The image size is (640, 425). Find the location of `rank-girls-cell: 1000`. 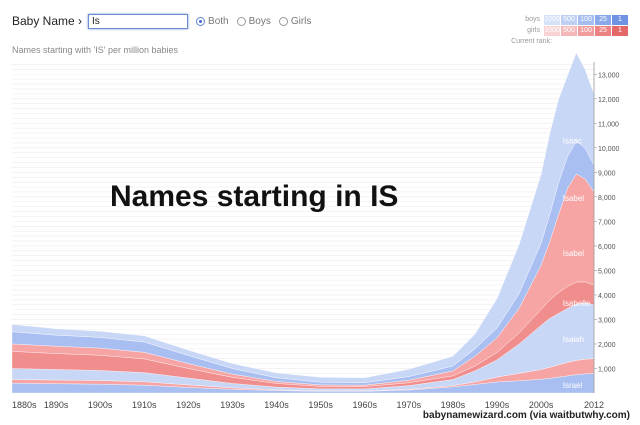

rank-girls-cell: 1000 is located at coordinates (552, 30).